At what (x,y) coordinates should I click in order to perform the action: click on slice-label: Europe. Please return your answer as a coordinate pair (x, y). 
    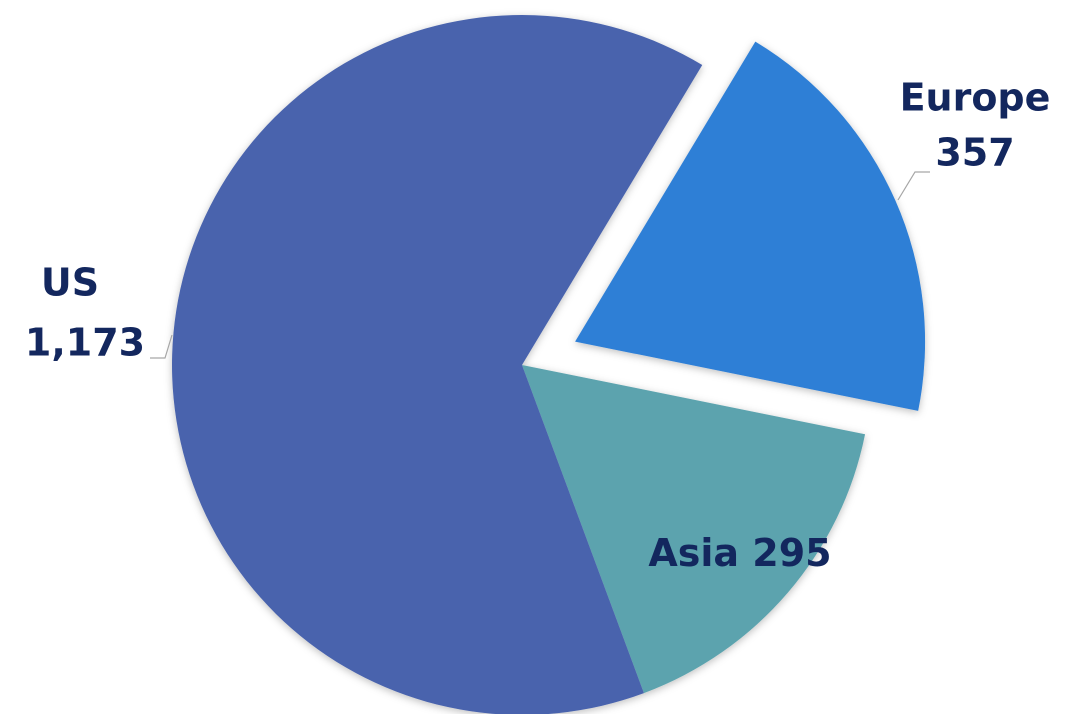
    Looking at the image, I should click on (975, 98).